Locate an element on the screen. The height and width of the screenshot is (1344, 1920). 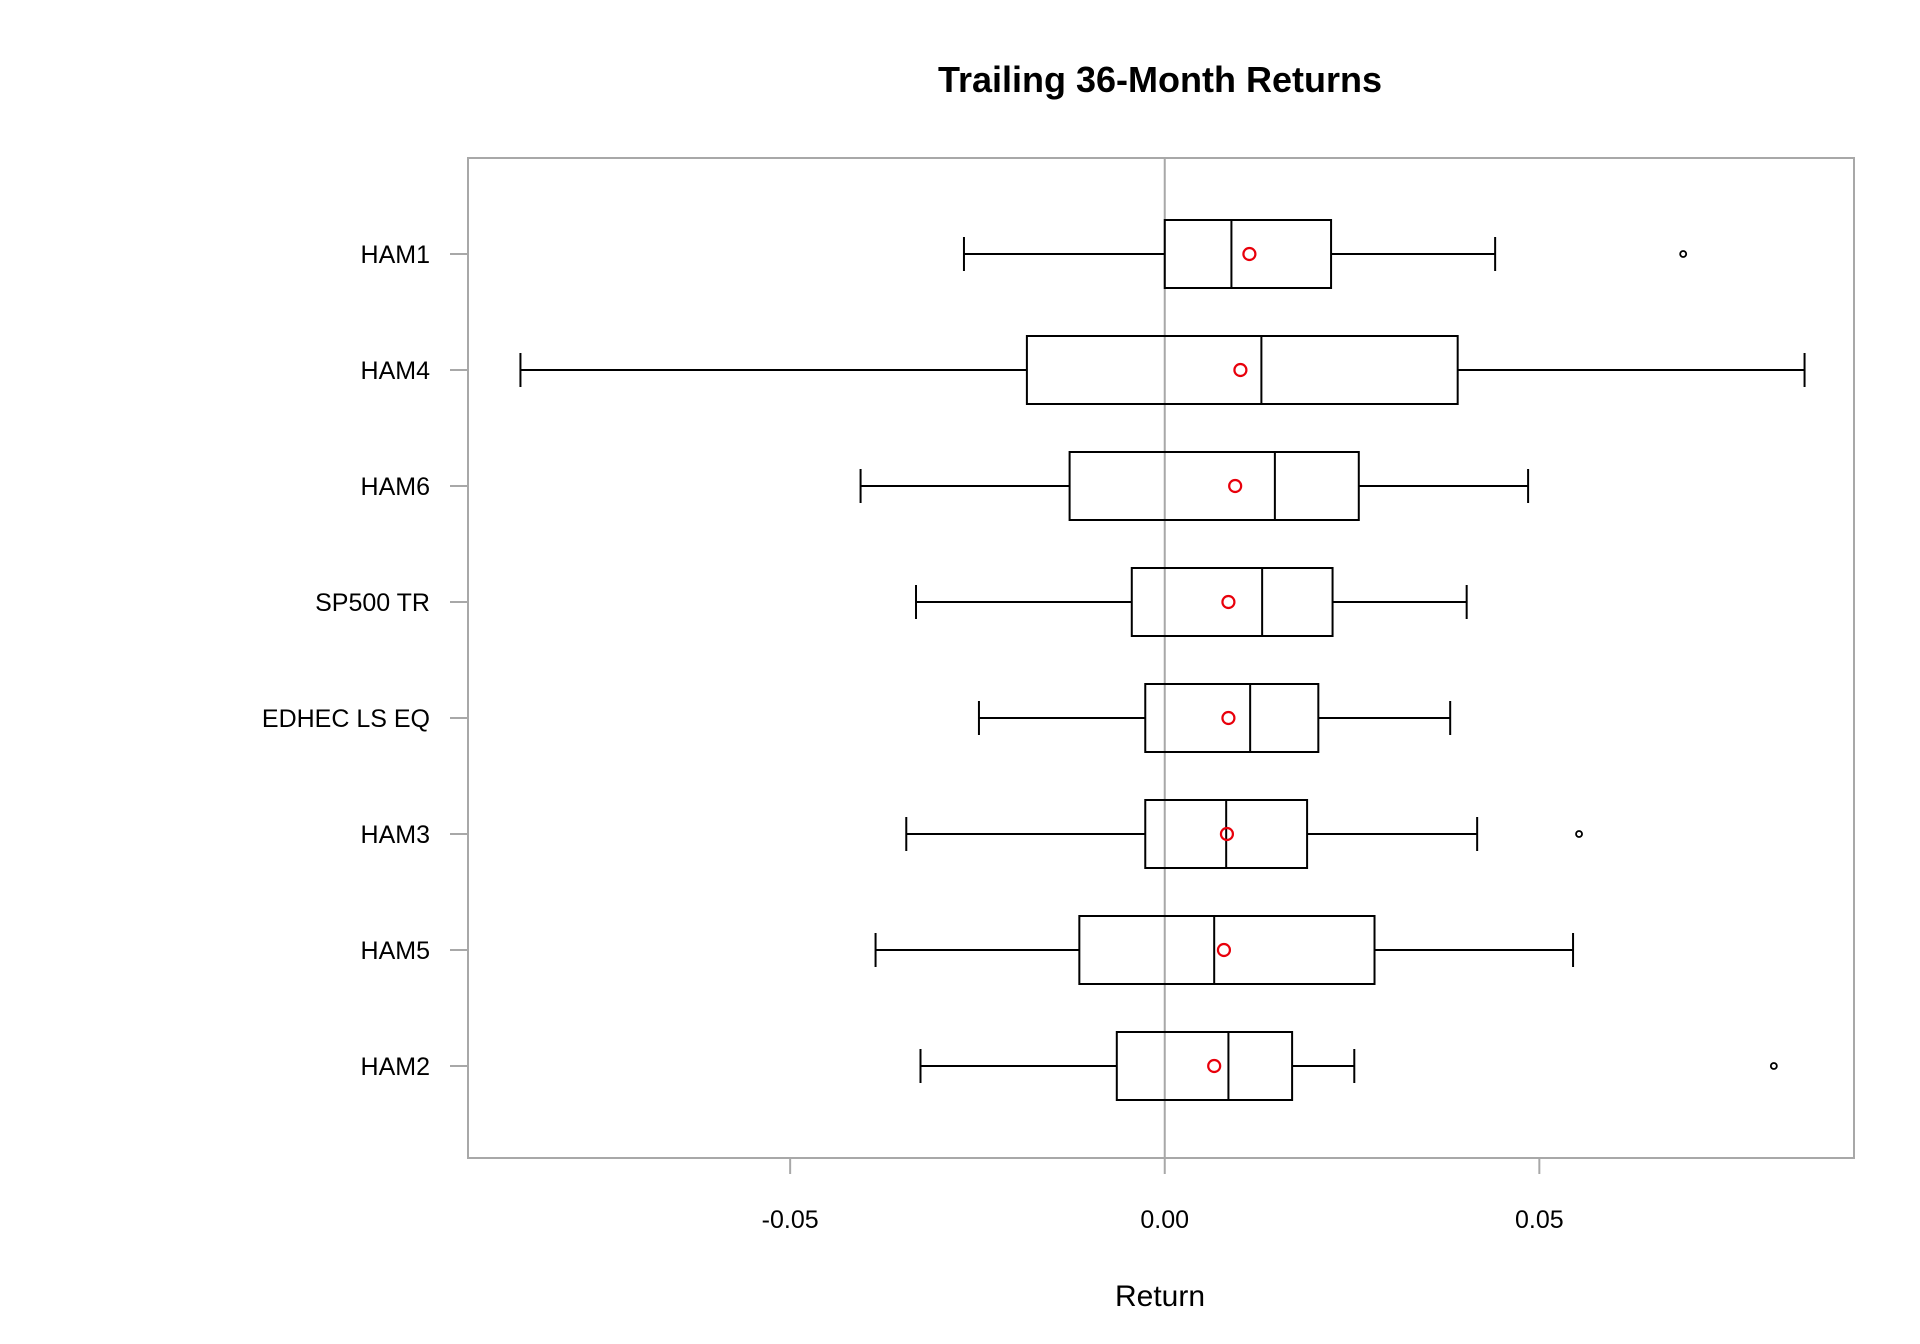
x-axis-label: Return is located at coordinates (1160, 1296).